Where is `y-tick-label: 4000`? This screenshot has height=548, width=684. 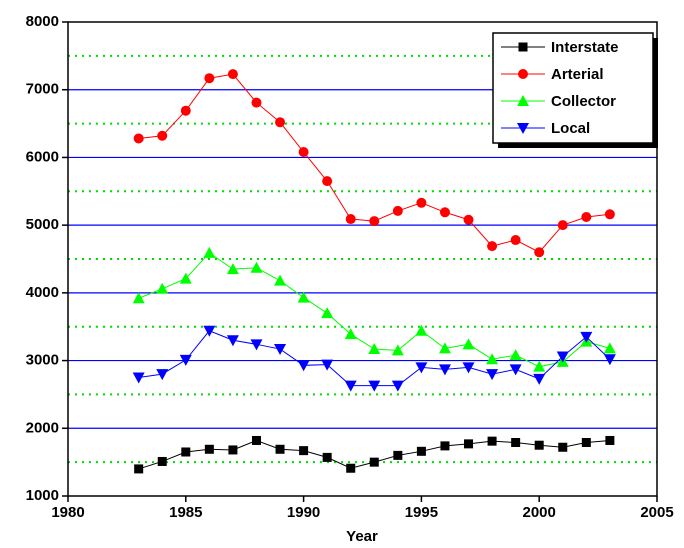 y-tick-label: 4000 is located at coordinates (42, 292).